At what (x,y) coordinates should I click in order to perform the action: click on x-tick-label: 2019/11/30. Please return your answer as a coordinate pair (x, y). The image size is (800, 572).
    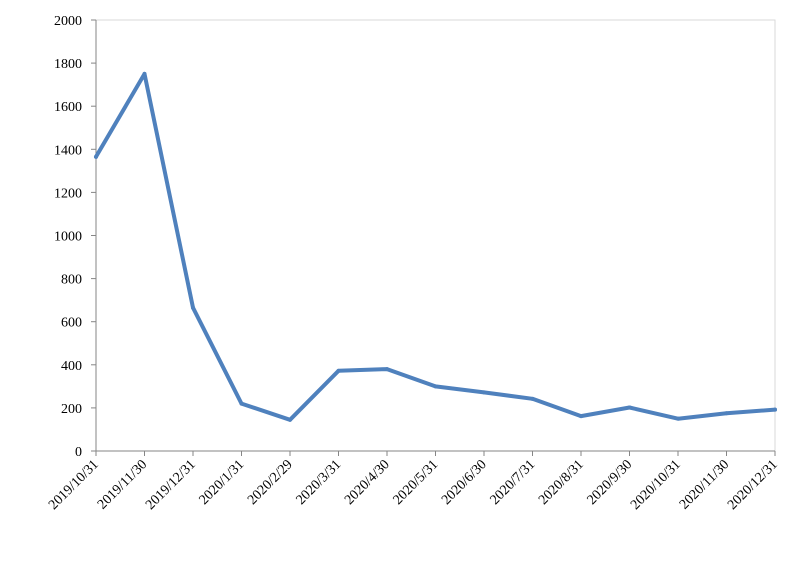
    Looking at the image, I should click on (122, 484).